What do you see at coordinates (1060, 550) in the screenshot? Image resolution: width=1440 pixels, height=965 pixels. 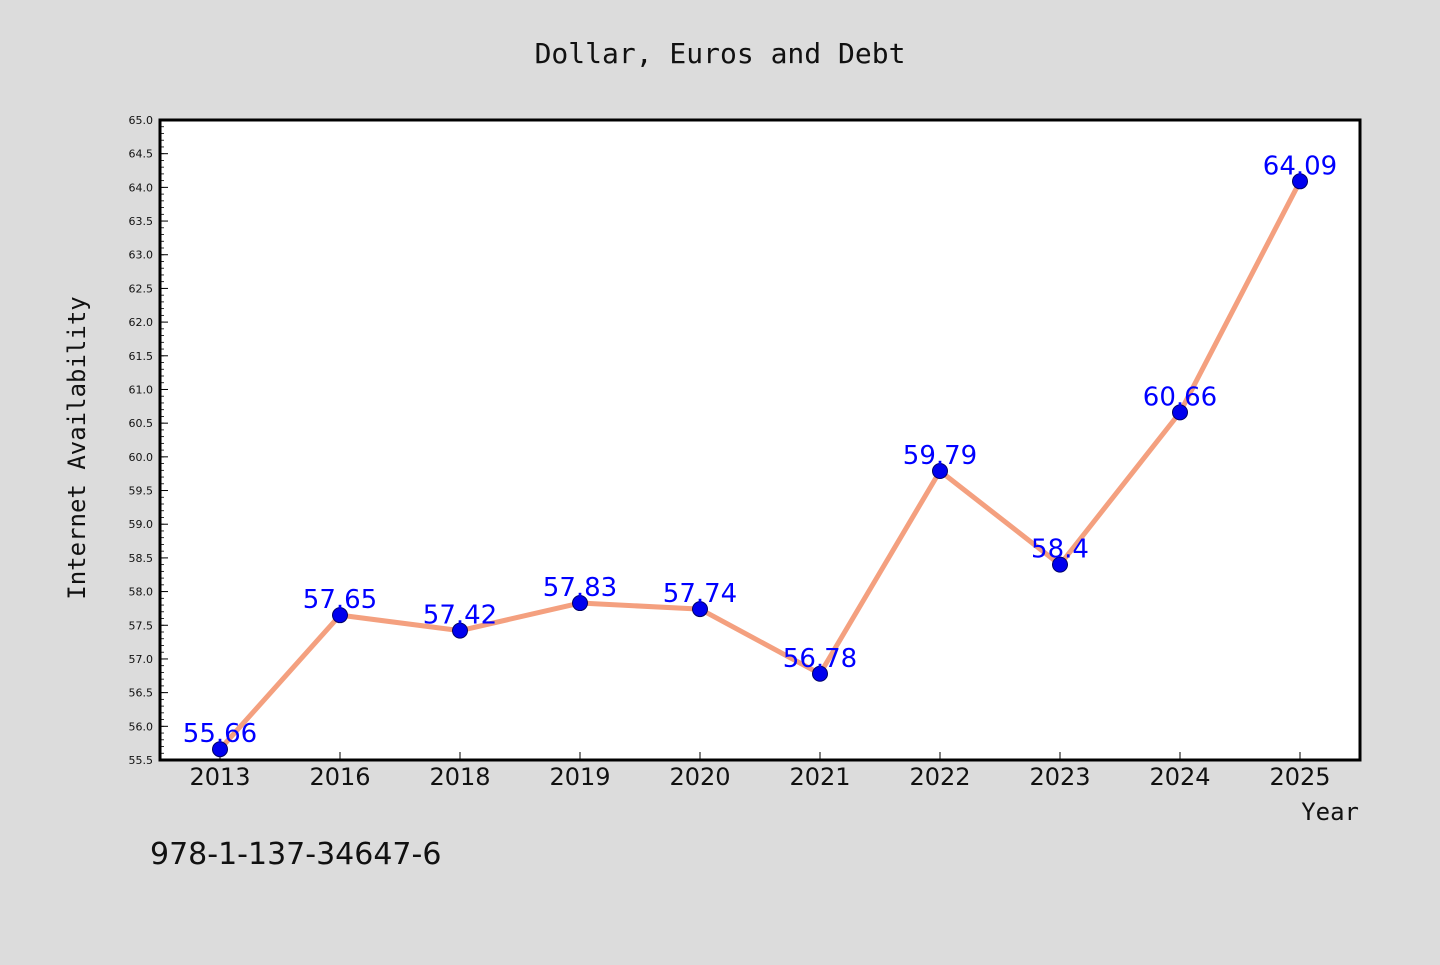 I see `data-label: 58.4` at bounding box center [1060, 550].